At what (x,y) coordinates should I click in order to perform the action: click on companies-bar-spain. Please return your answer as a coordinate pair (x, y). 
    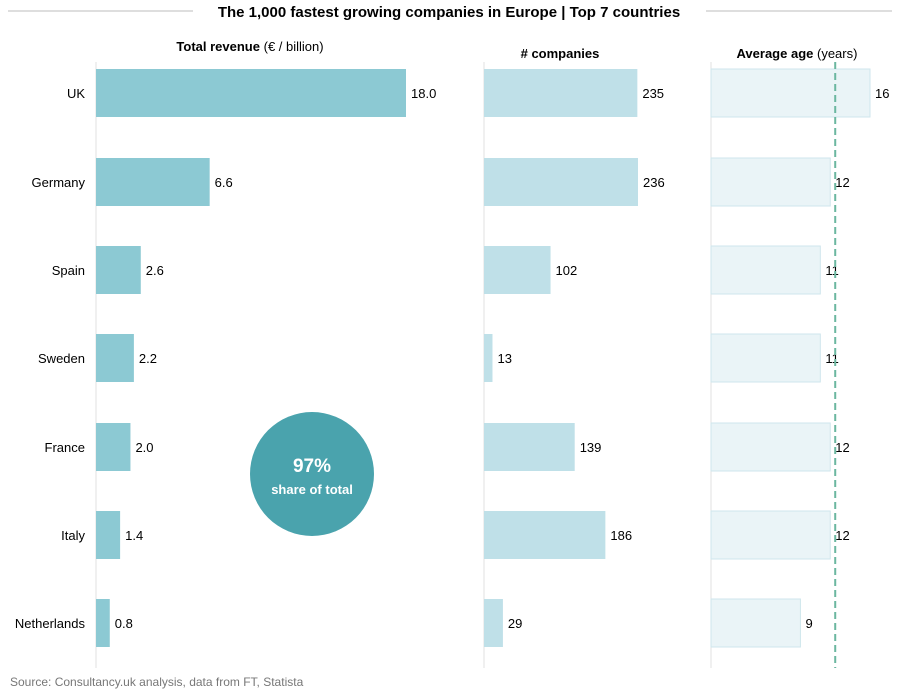
    Looking at the image, I should click on (517, 270).